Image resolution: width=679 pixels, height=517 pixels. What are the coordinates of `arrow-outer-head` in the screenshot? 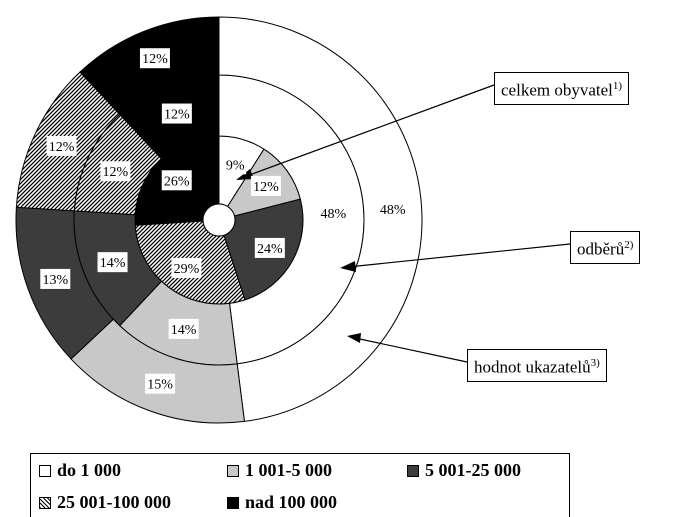 It's located at (354, 338).